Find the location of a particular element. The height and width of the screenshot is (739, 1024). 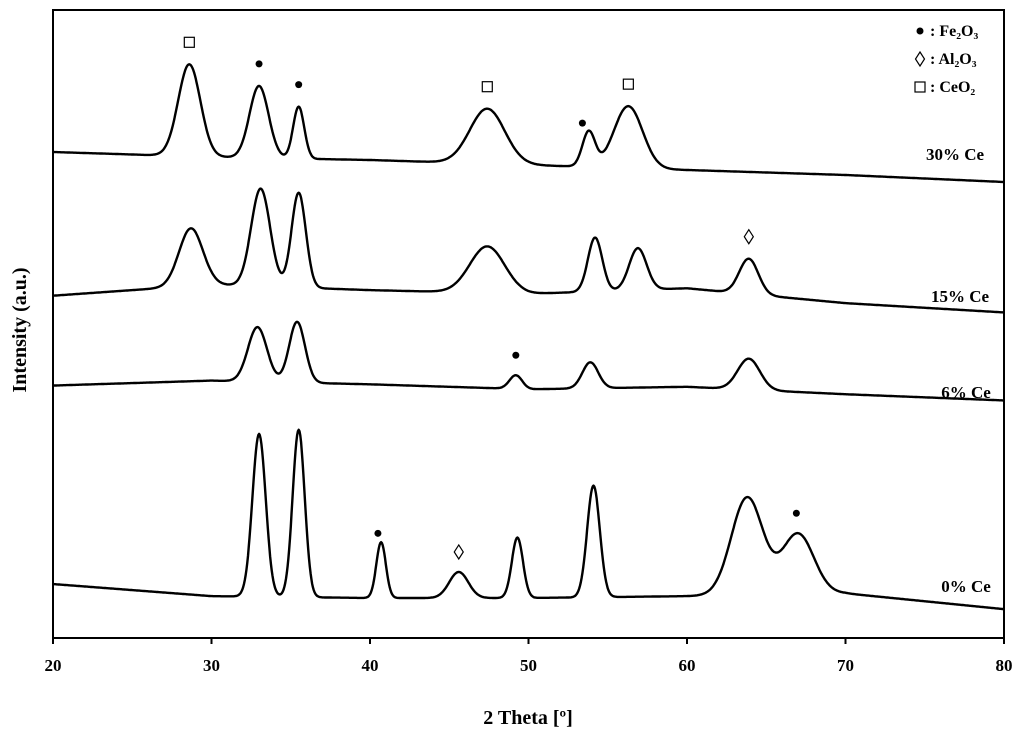

curve-label: 6% Ce is located at coordinates (966, 392).